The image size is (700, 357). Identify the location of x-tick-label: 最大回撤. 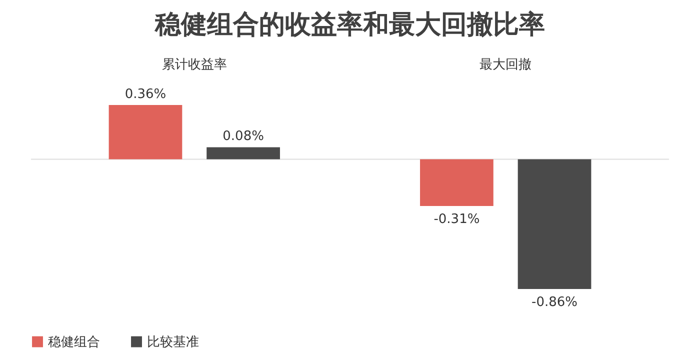
(506, 65).